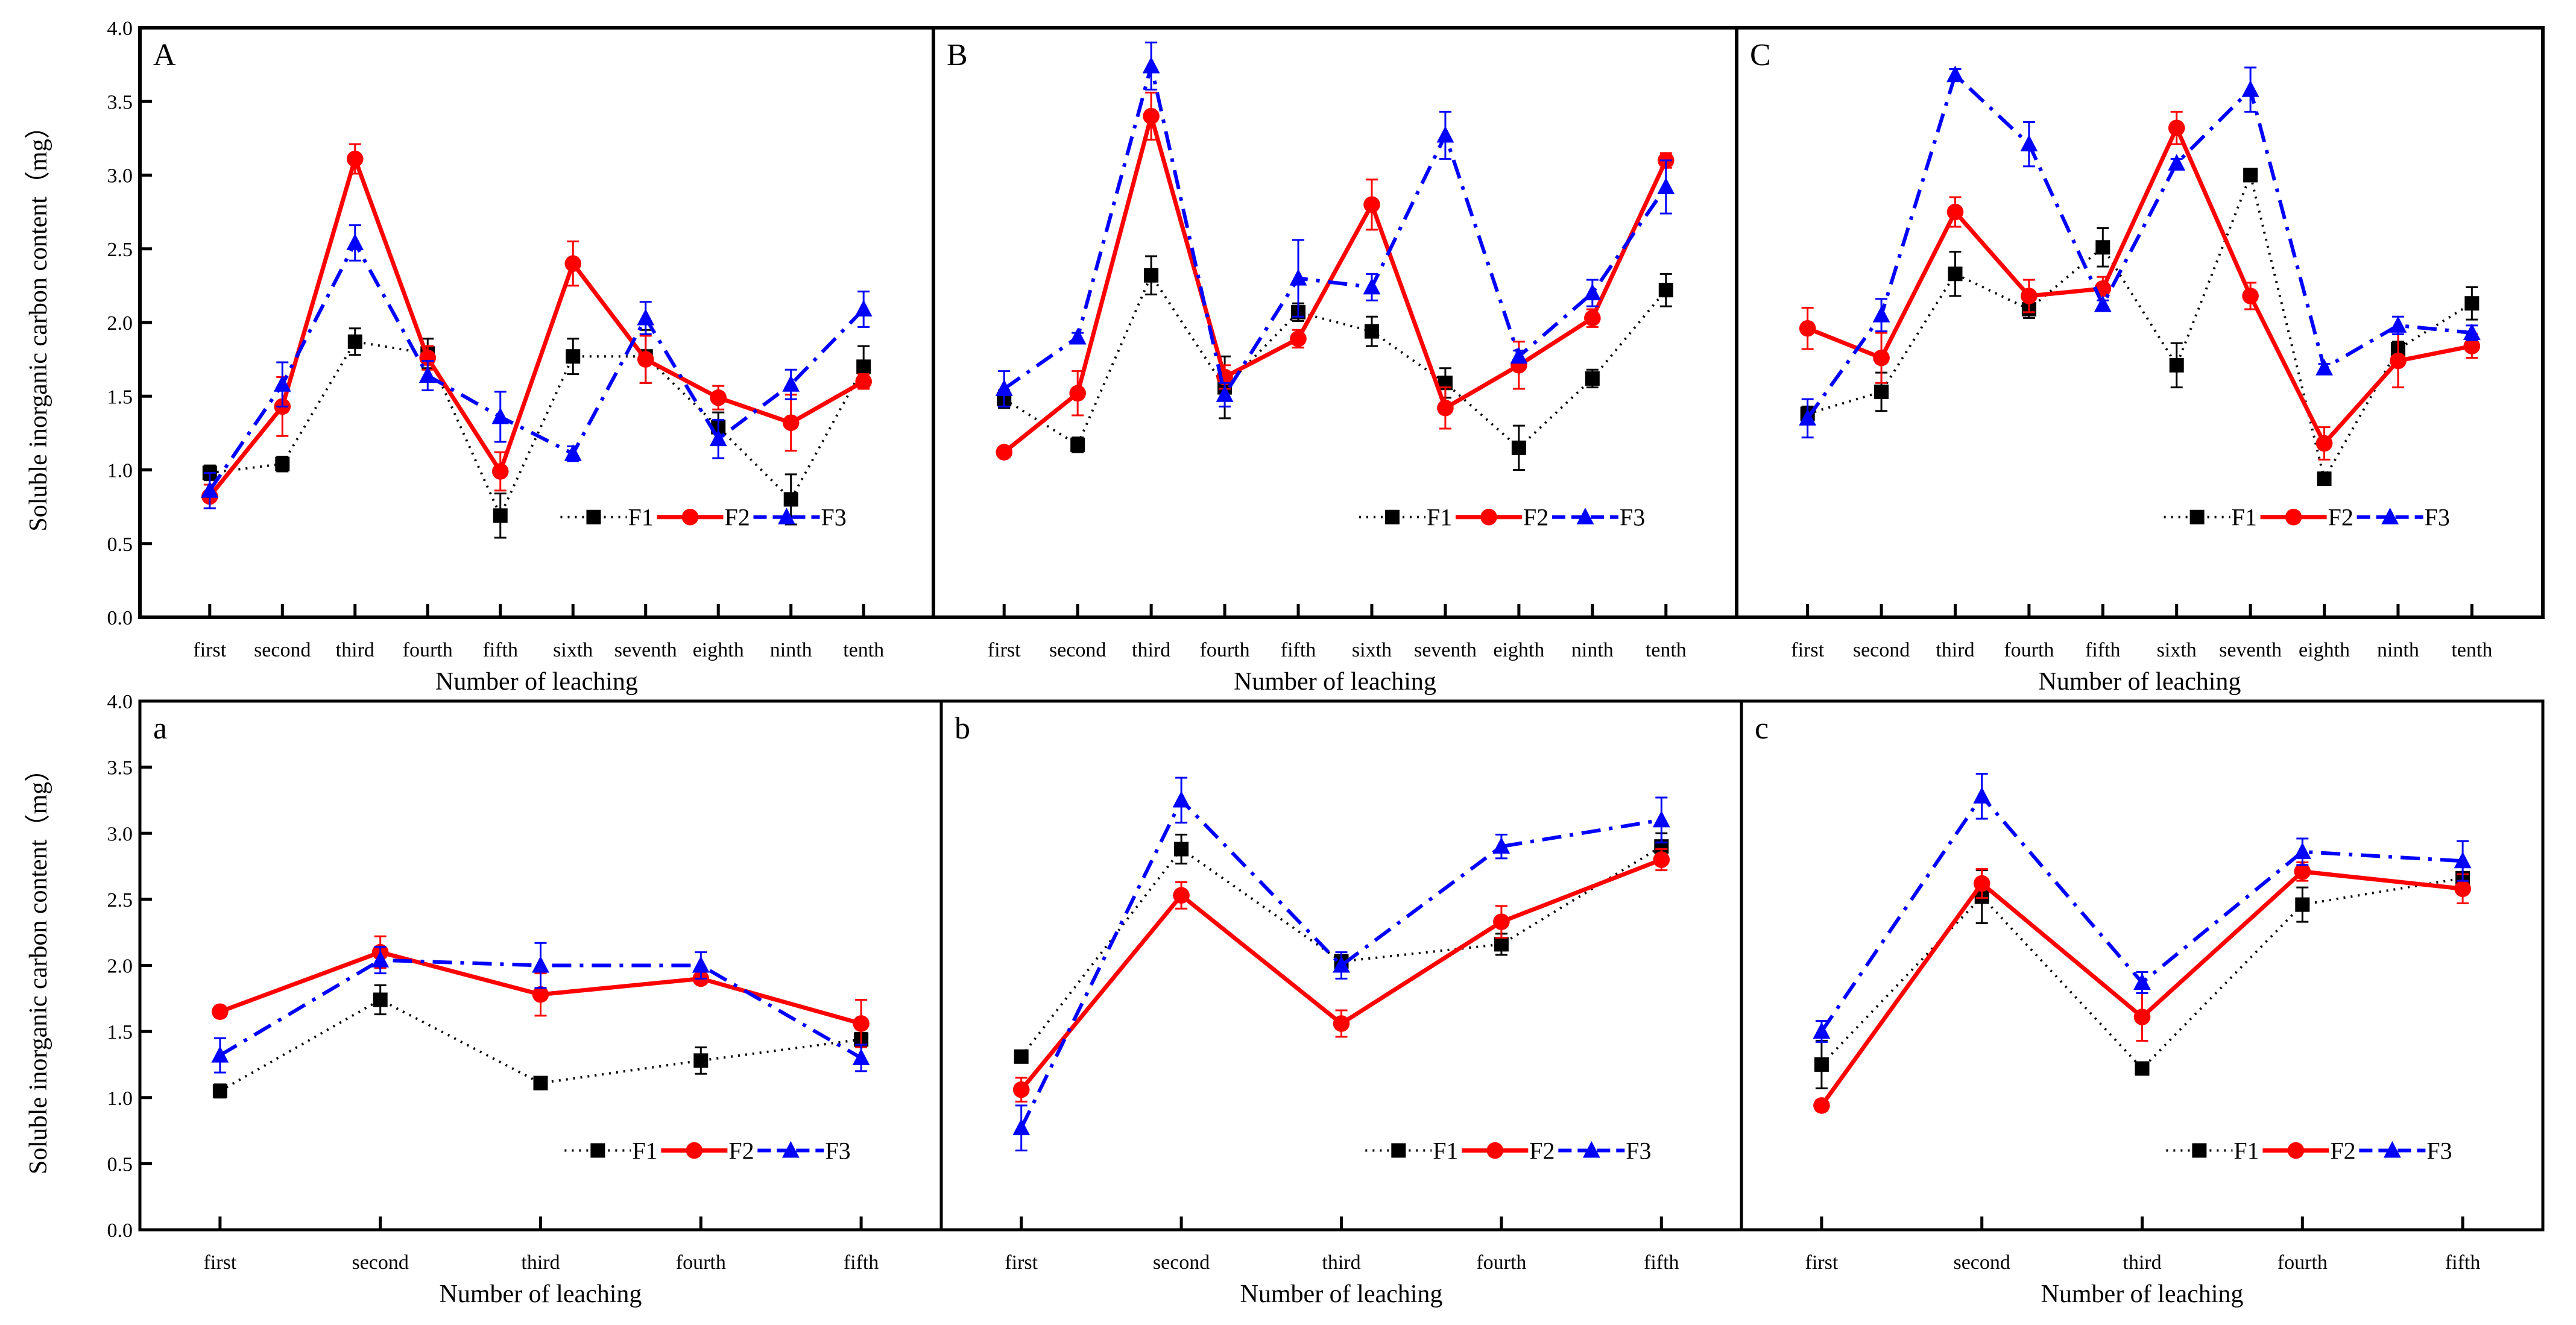 The width and height of the screenshot is (2576, 1325). I want to click on panel-label: c, so click(1762, 728).